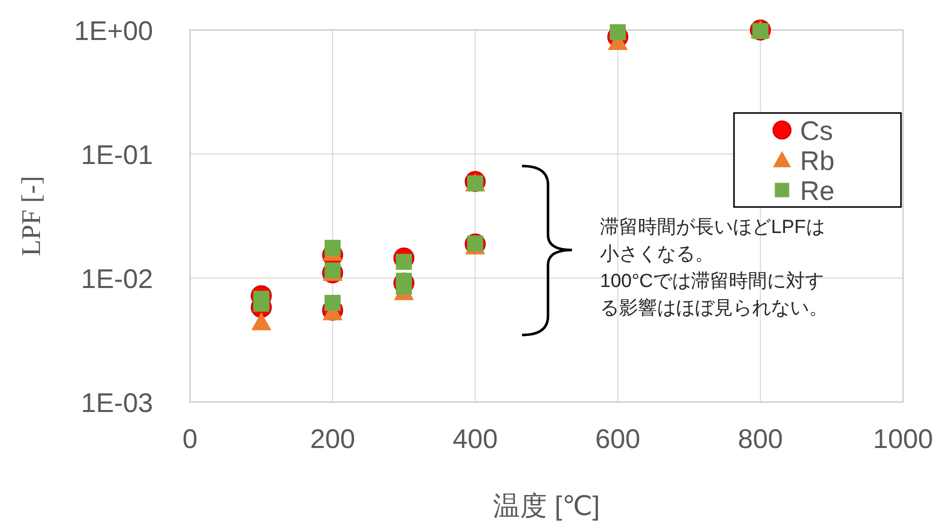 This screenshot has width=944, height=523. Describe the element at coordinates (116, 155) in the screenshot. I see `y-tick-label: 1E-01` at that location.